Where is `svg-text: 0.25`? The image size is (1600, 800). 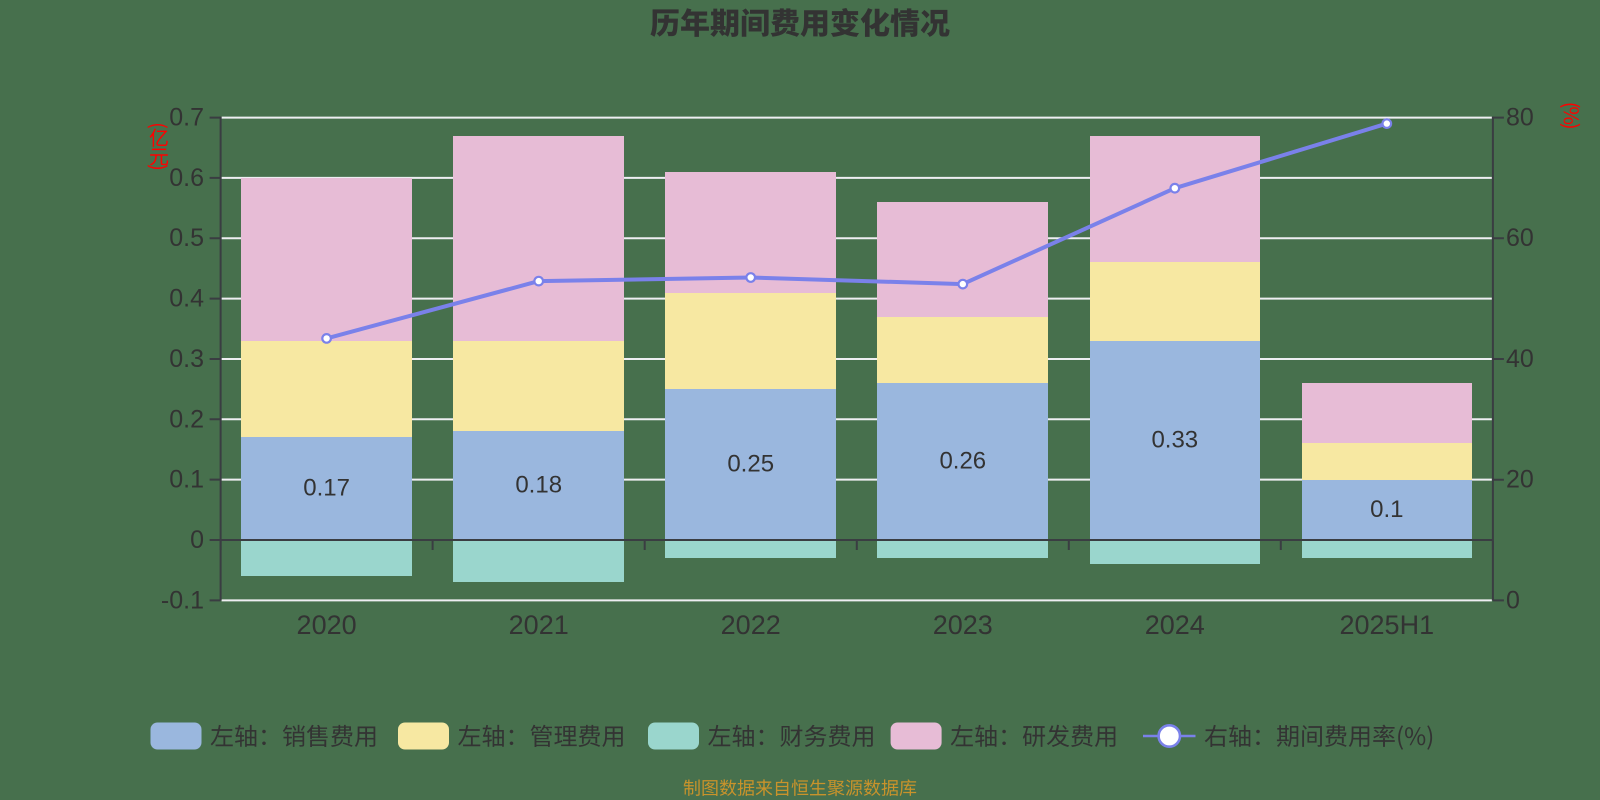
svg-text: 0.25 is located at coordinates (750, 464).